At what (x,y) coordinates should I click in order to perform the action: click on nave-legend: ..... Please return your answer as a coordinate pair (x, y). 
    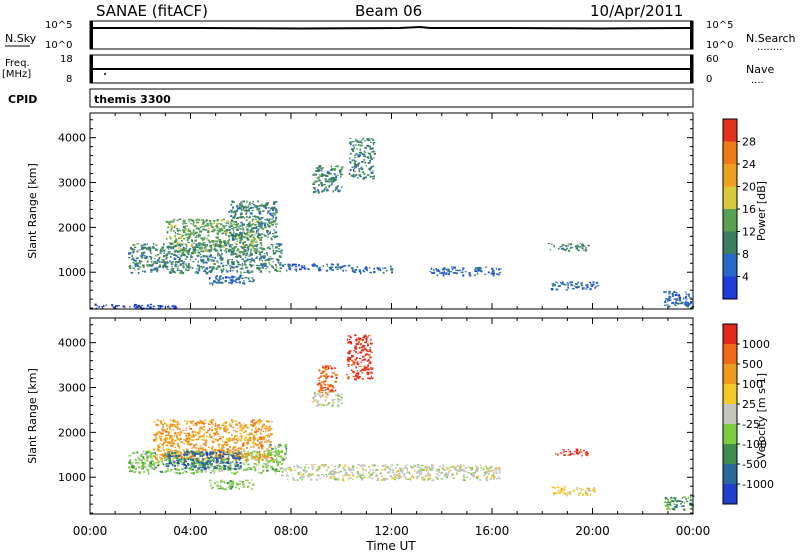
    Looking at the image, I should click on (757, 80).